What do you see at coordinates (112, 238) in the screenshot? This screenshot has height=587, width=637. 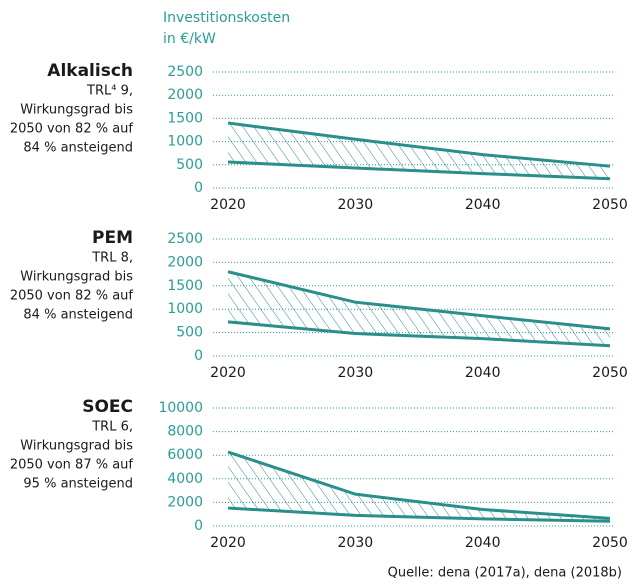 I see `chart-title: PEM` at bounding box center [112, 238].